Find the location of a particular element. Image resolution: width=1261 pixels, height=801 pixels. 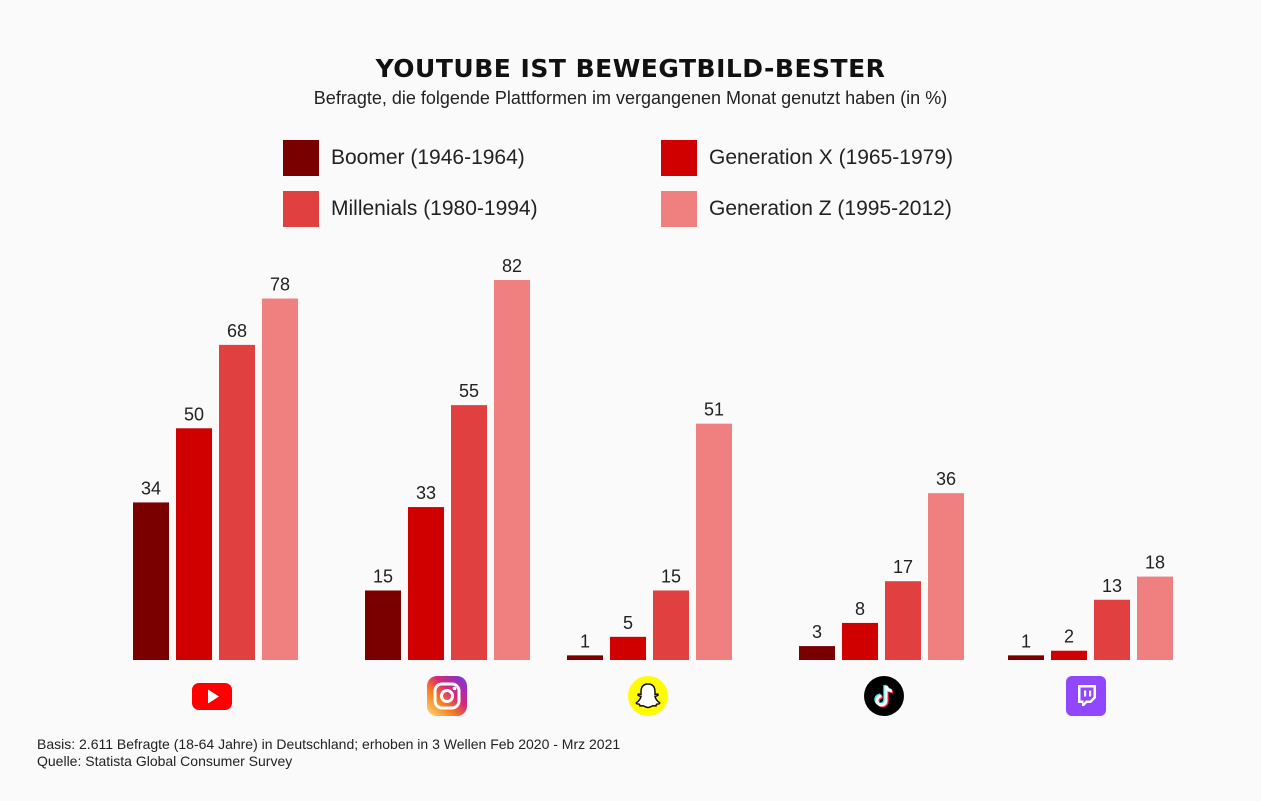

data-label-tiktok-millenials: 17 is located at coordinates (903, 567).